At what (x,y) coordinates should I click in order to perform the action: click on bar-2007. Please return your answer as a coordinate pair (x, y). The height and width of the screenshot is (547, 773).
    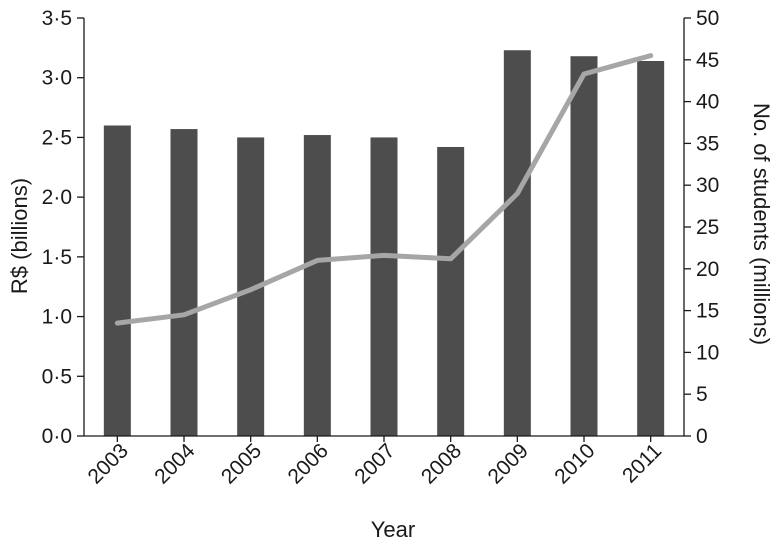
    Looking at the image, I should click on (384, 286).